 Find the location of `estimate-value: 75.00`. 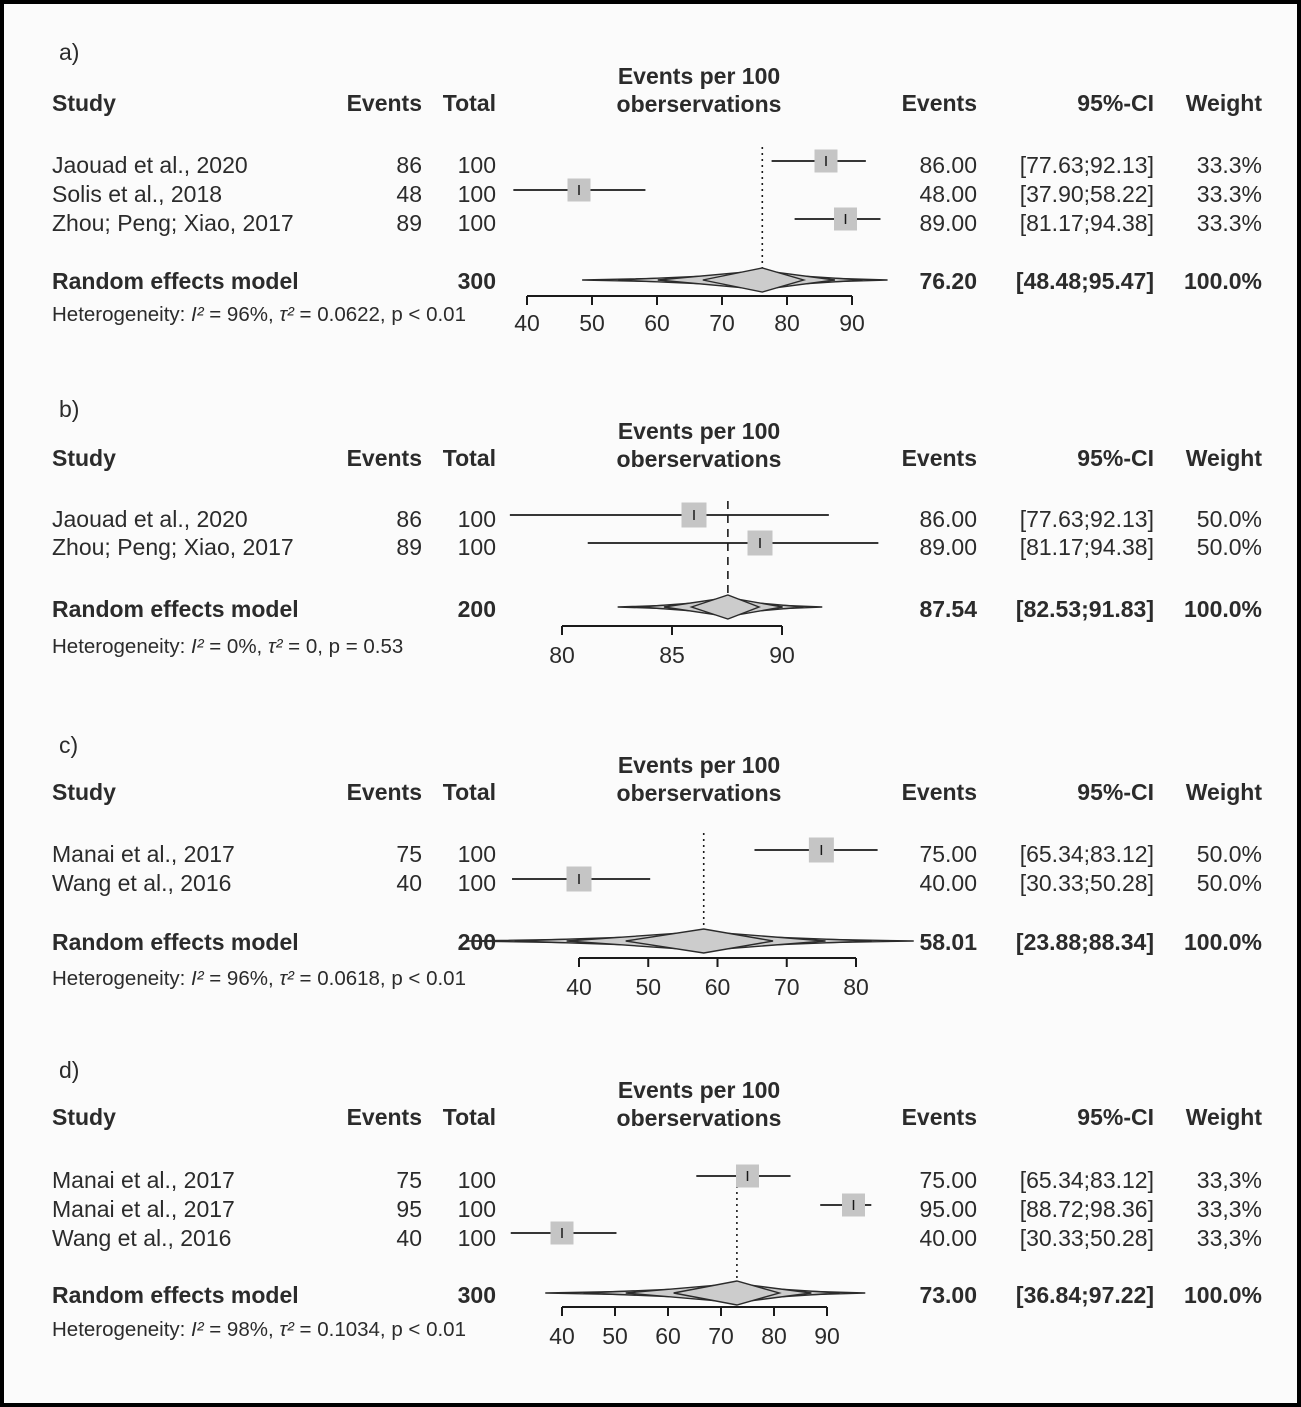

estimate-value: 75.00 is located at coordinates (948, 854).